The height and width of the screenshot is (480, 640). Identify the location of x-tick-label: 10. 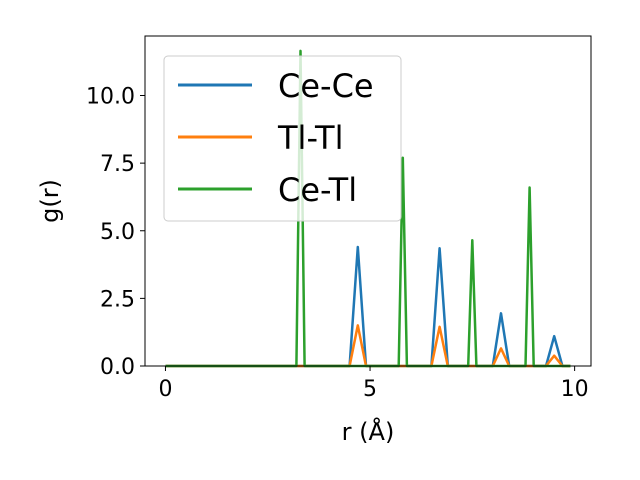
(575, 389).